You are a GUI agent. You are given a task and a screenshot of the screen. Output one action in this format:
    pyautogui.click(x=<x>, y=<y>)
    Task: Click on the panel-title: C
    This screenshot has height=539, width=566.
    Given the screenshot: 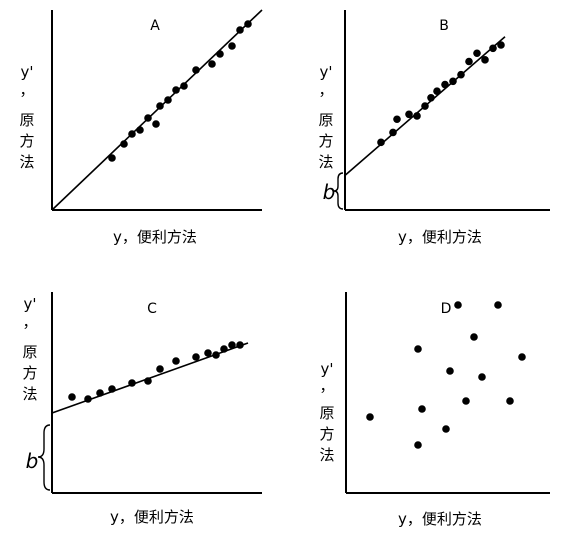 What is the action you would take?
    pyautogui.click(x=152, y=309)
    